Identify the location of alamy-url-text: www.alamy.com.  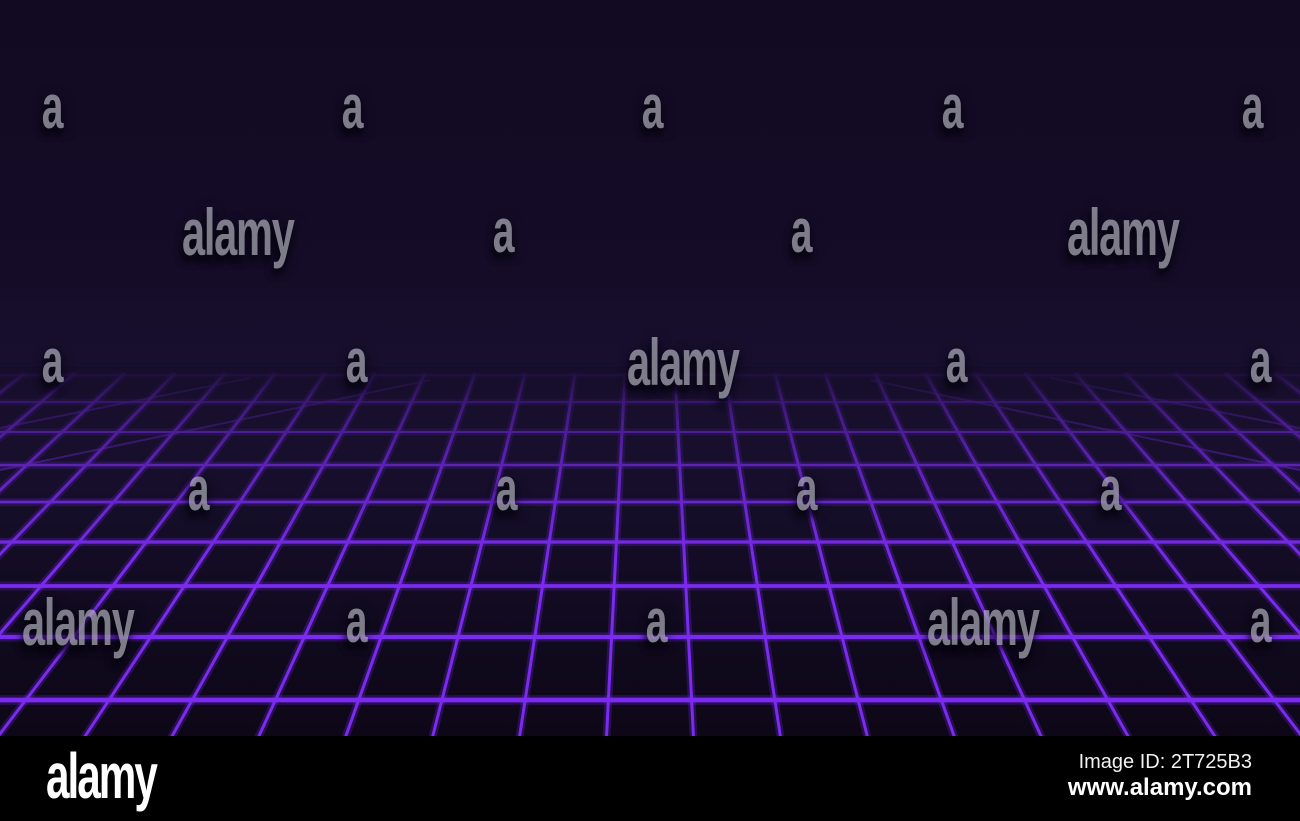
(1159, 787).